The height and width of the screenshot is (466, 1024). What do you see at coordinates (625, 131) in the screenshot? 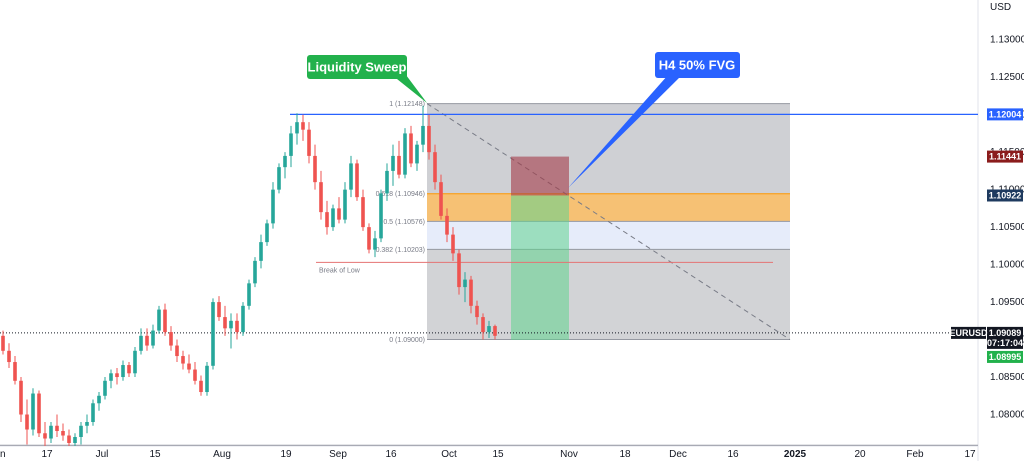
I see `fvg-pointer` at bounding box center [625, 131].